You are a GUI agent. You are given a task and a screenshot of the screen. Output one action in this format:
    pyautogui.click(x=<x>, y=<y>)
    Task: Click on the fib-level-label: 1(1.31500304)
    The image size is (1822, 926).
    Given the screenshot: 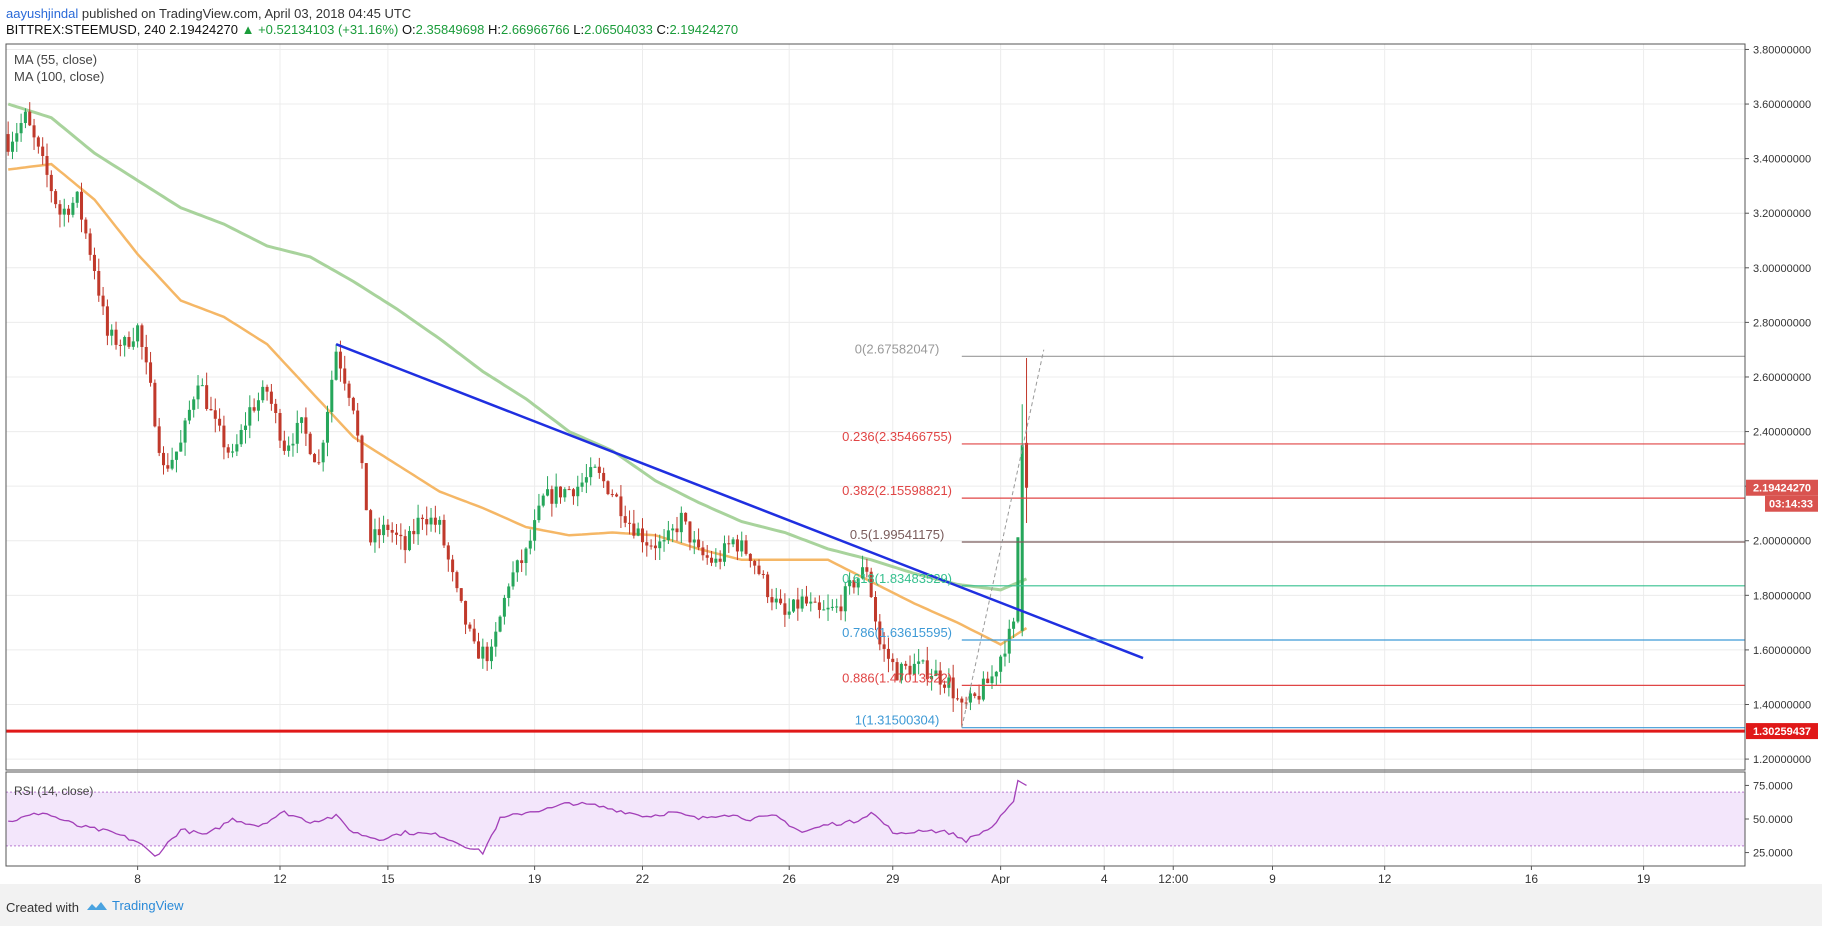 What is the action you would take?
    pyautogui.click(x=897, y=720)
    